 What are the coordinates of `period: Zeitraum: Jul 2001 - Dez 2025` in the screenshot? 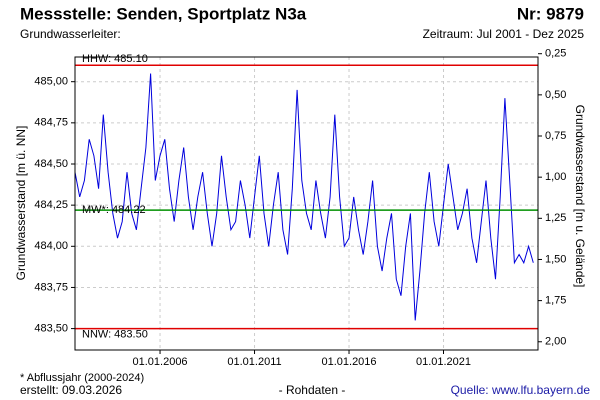 It's located at (504, 34).